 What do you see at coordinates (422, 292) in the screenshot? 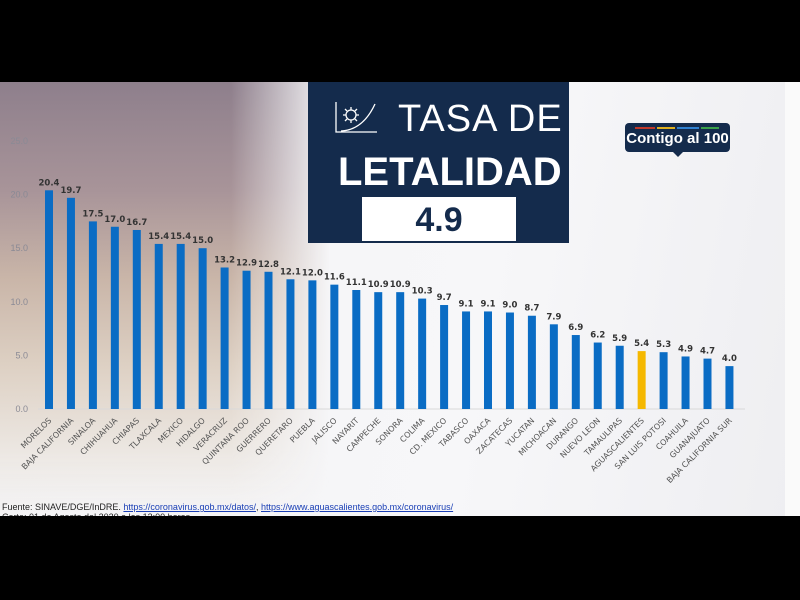
I see `data-label: 10.3` at bounding box center [422, 292].